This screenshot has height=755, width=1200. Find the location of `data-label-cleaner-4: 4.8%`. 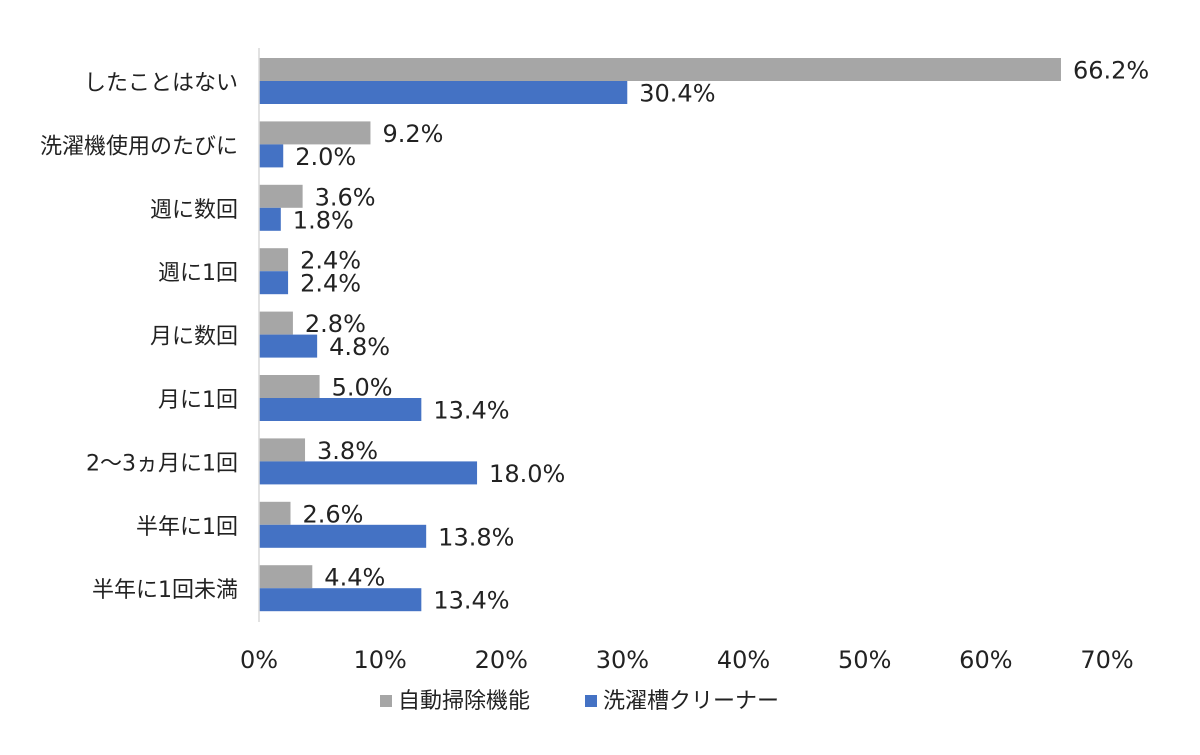

data-label-cleaner-4: 4.8% is located at coordinates (359, 347).